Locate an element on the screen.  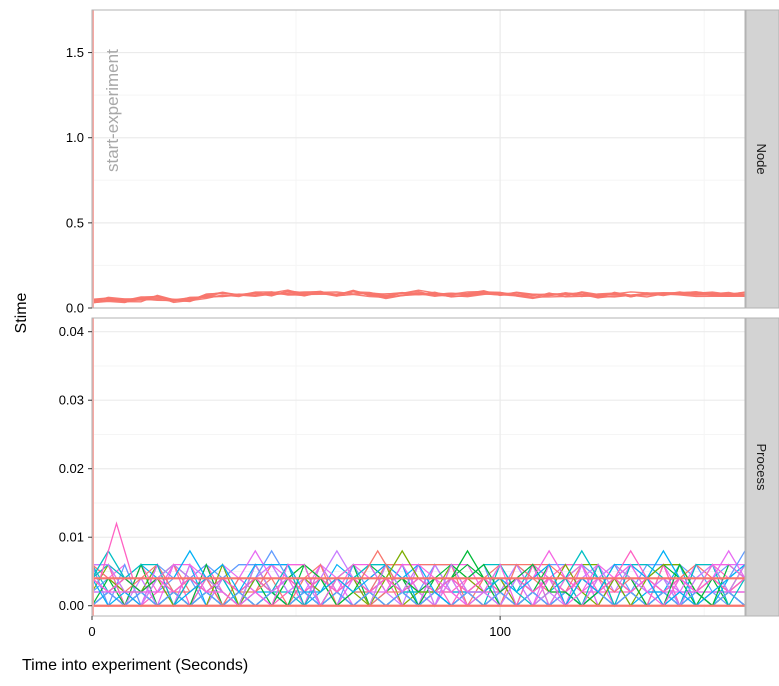
strip-node-label: Node is located at coordinates (761, 158).